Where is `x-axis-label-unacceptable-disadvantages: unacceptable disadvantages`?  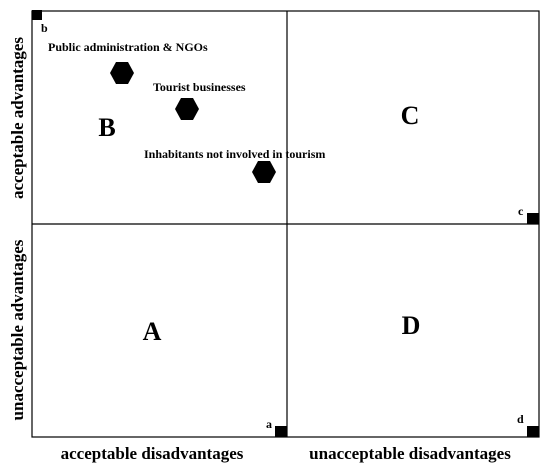
x-axis-label-unacceptable-disadvantages: unacceptable disadvantages is located at coordinates (410, 453).